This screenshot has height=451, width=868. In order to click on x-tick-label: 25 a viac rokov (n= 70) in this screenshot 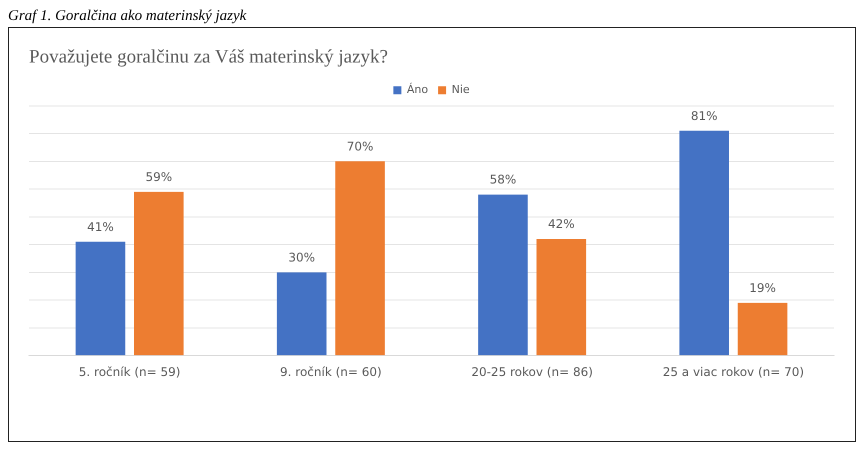, I will do `click(733, 371)`.